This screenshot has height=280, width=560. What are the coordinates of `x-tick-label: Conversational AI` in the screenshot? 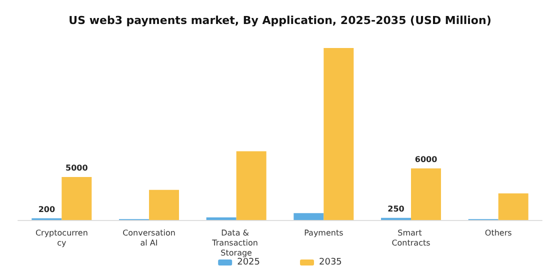 It's located at (149, 238).